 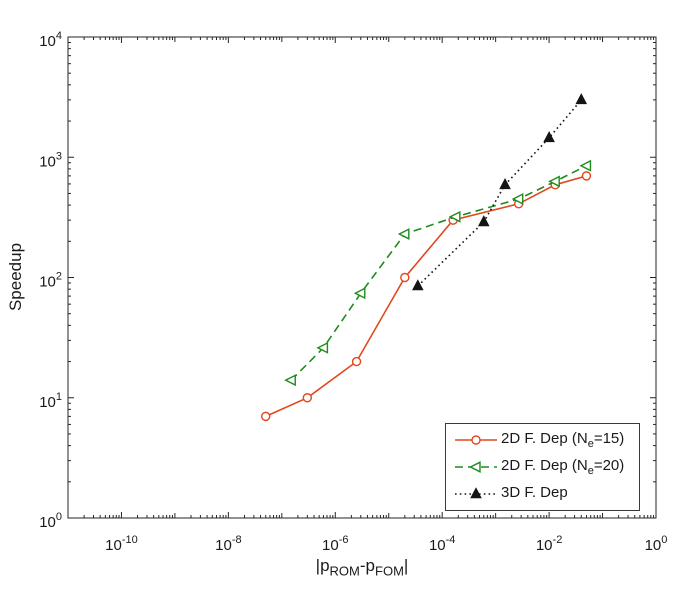 I want to click on x-tick-label: 10⁻², so click(x=549, y=544).